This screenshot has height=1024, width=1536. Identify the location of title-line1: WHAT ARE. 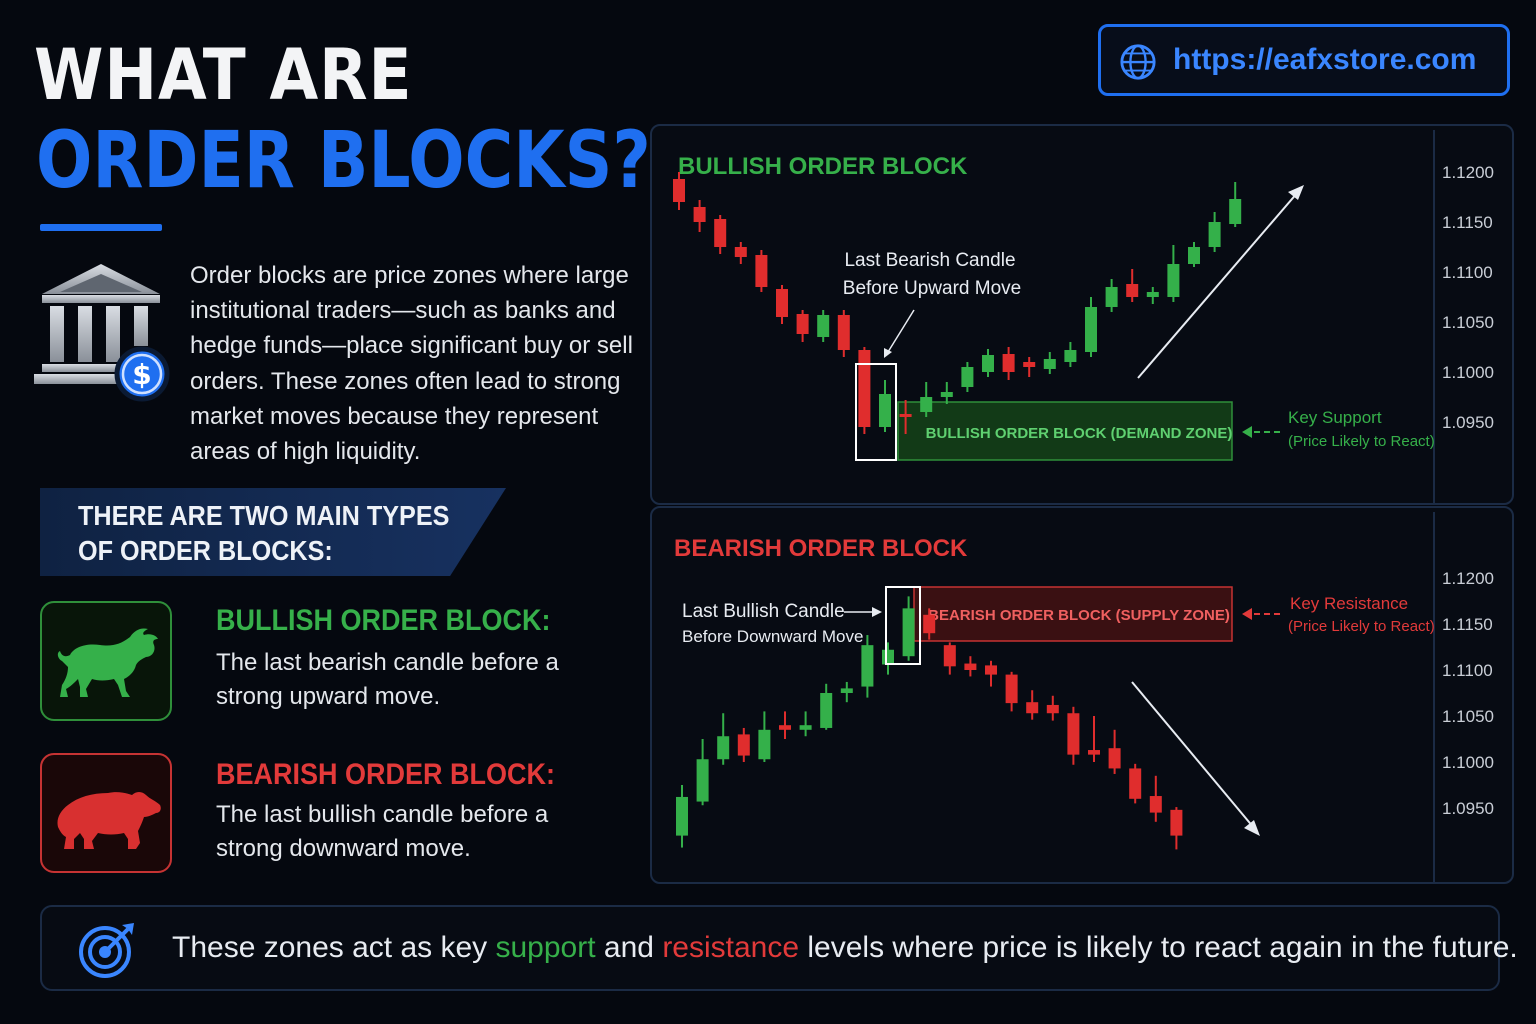
(223, 75).